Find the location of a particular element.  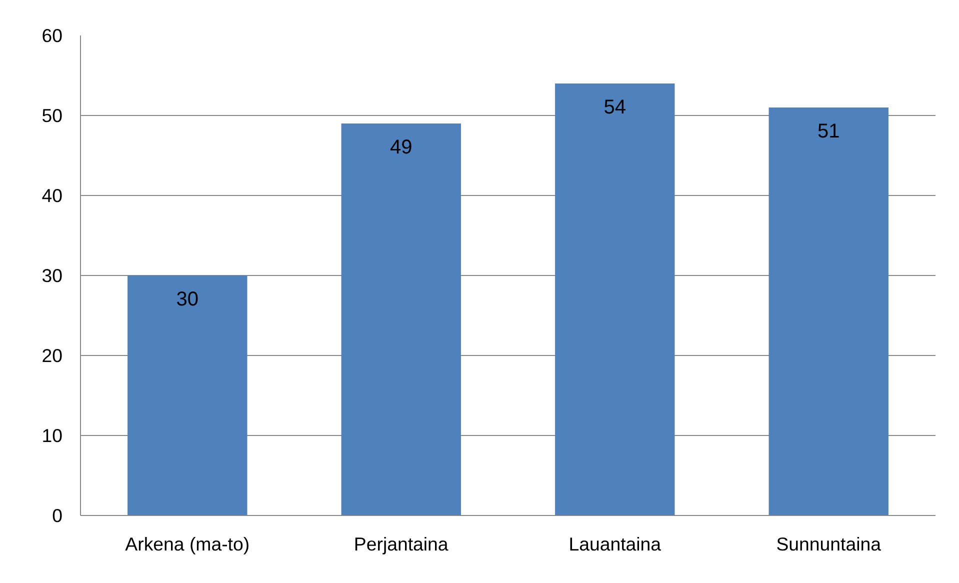

x-tick-label: Sunnuntaina is located at coordinates (829, 544).